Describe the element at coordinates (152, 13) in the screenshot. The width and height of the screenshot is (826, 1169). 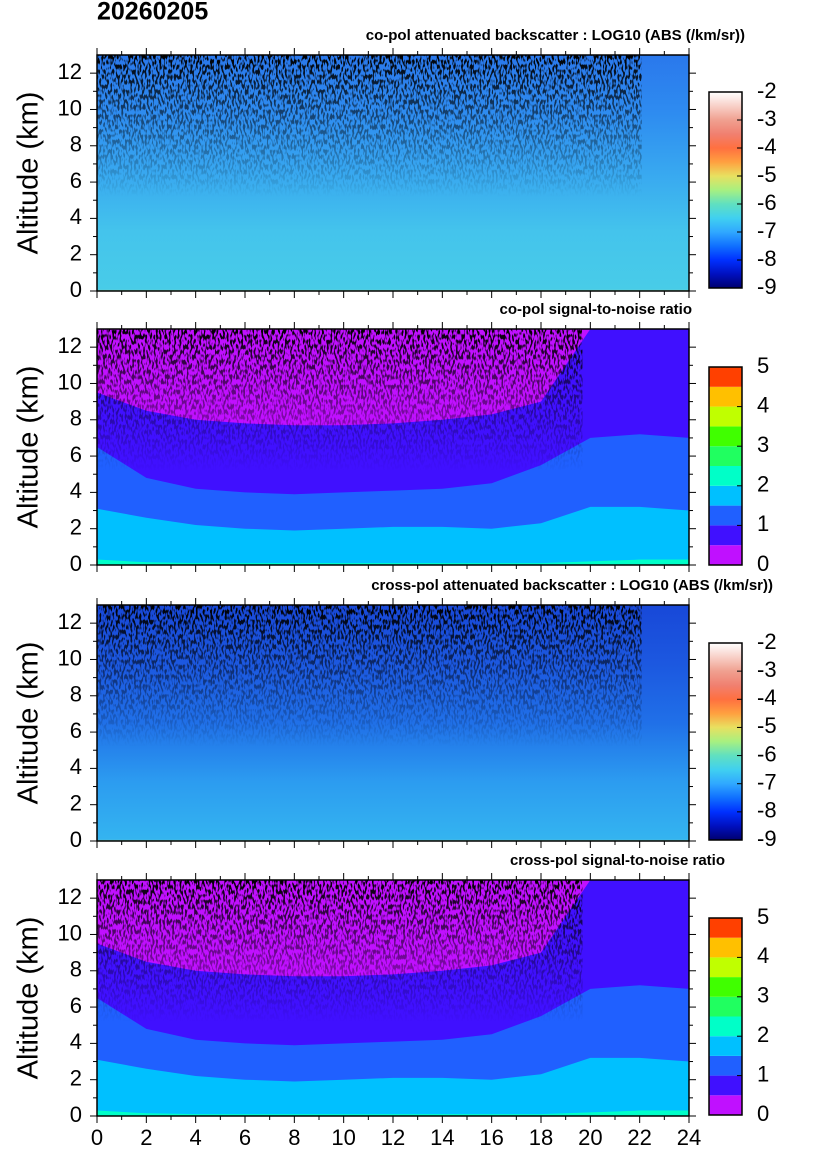
I see `figure-title: 20260205` at that location.